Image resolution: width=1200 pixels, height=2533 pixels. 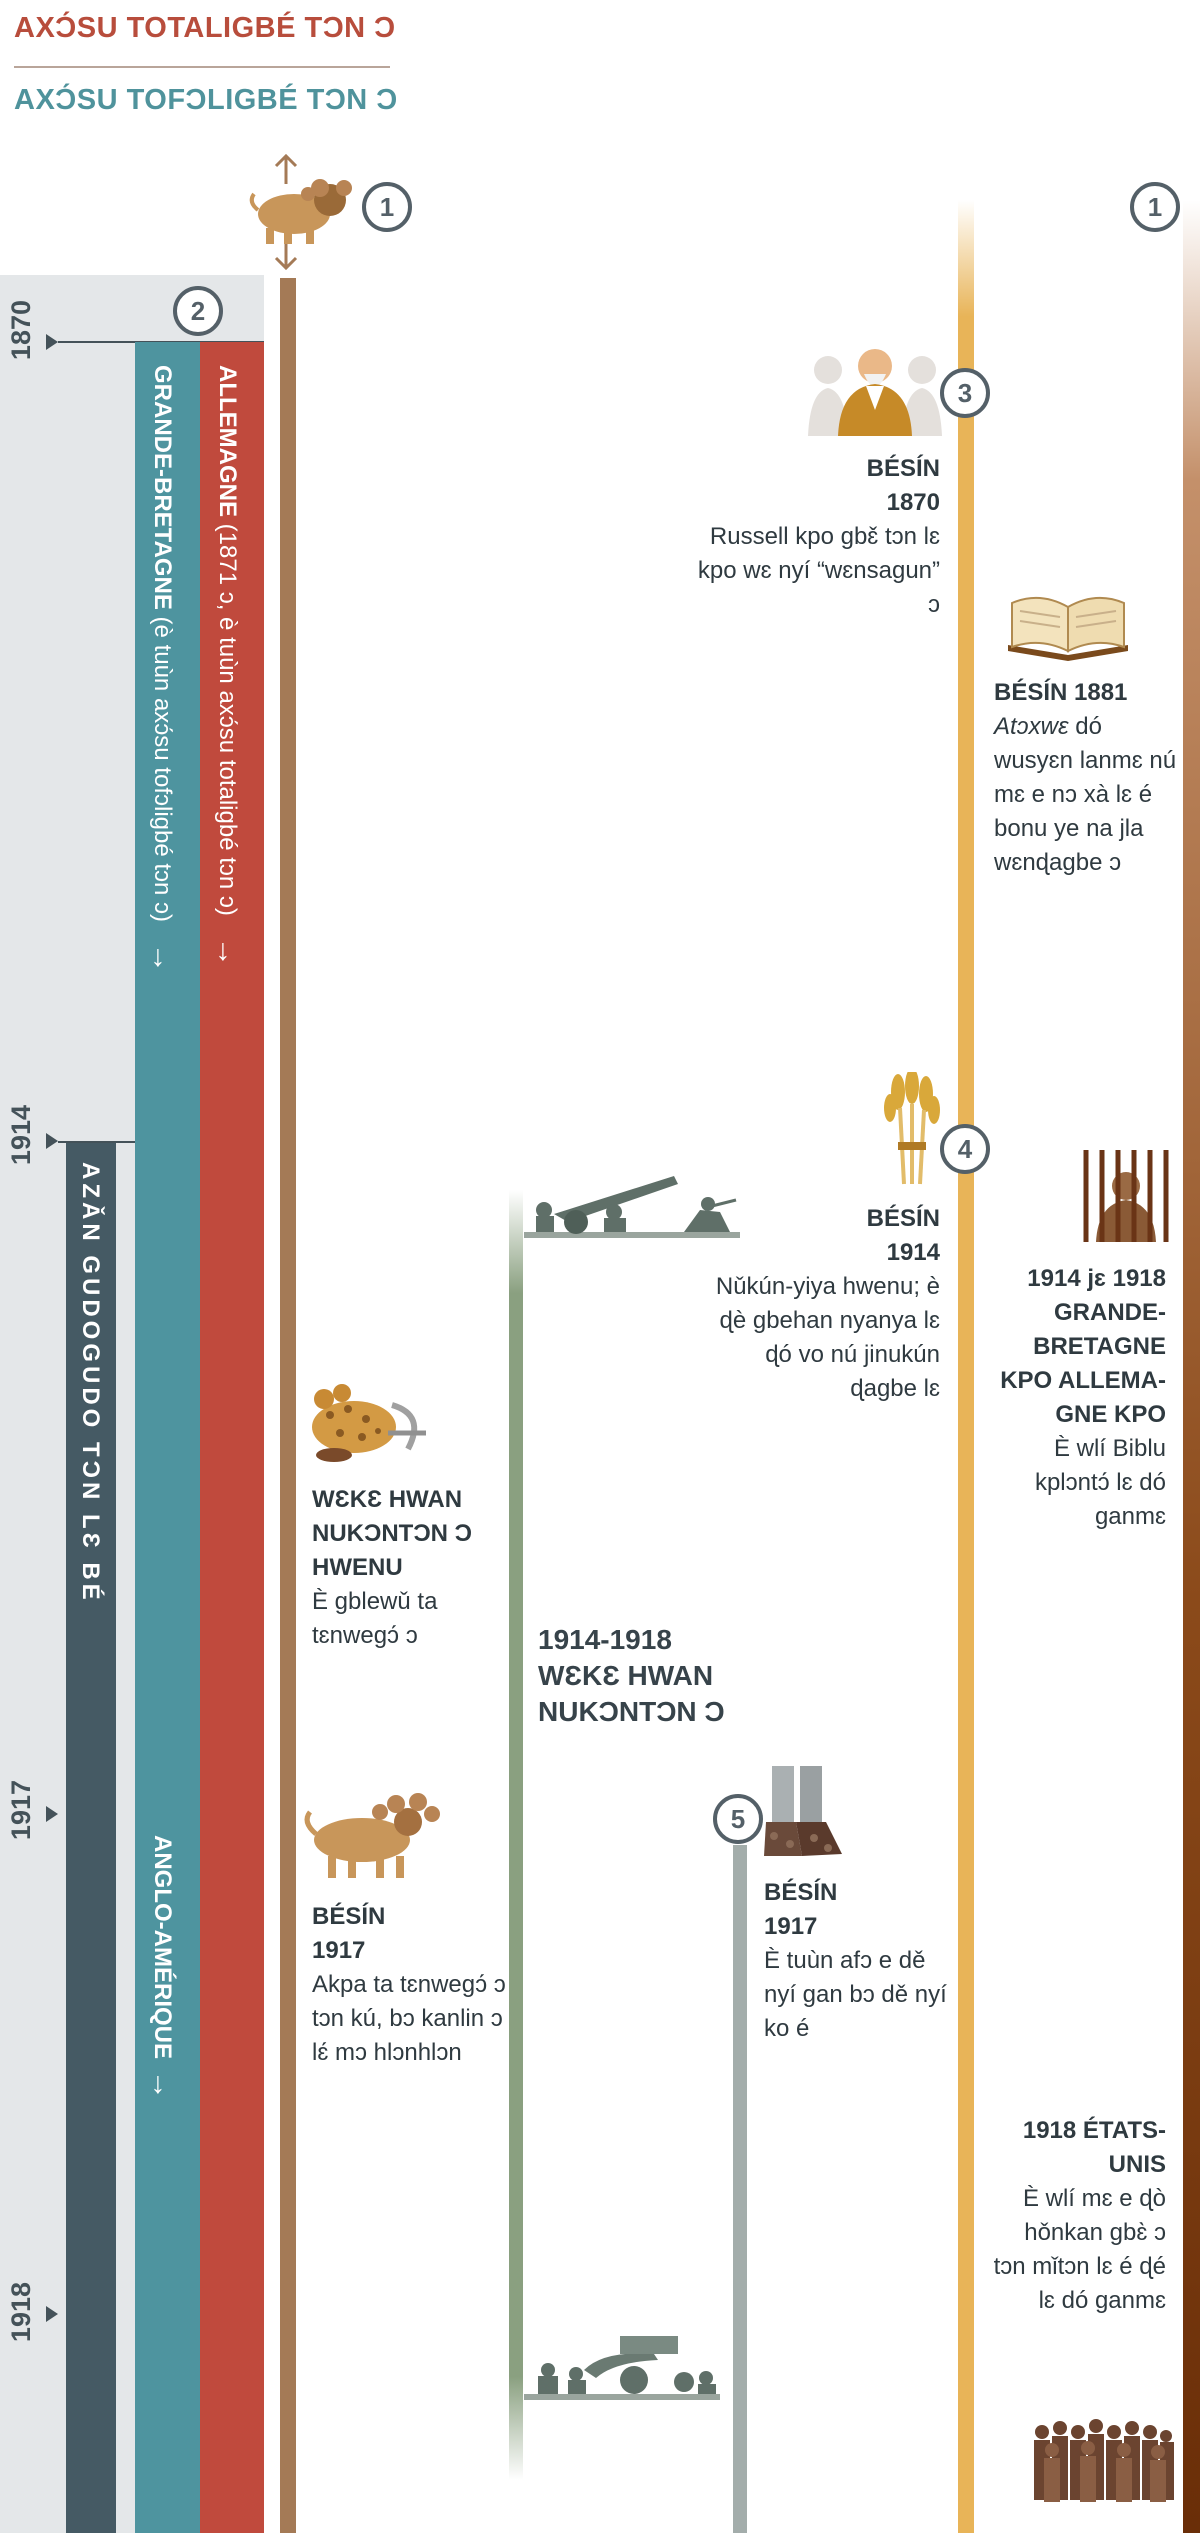 I want to click on lion-icon, so click(x=300, y=212).